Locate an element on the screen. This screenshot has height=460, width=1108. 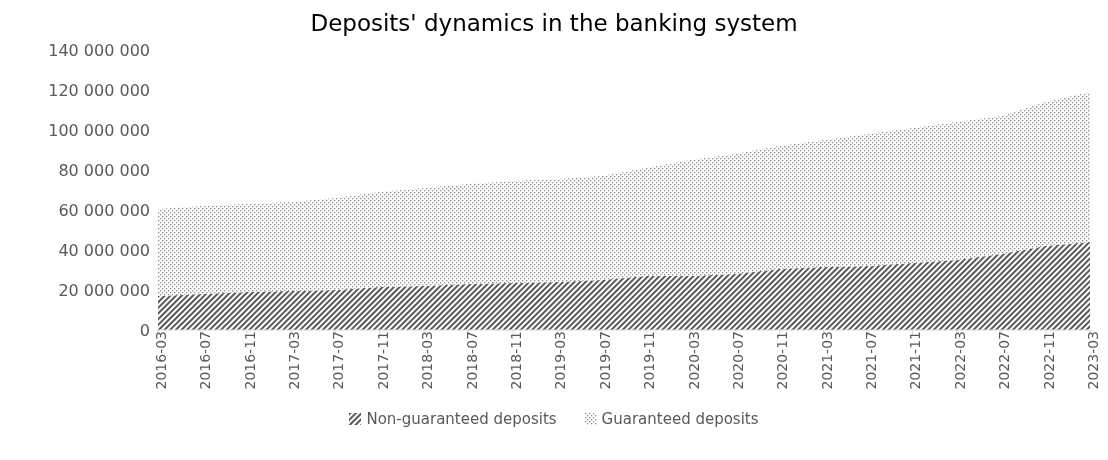
y-tick-label: 0 is located at coordinates (144, 330).